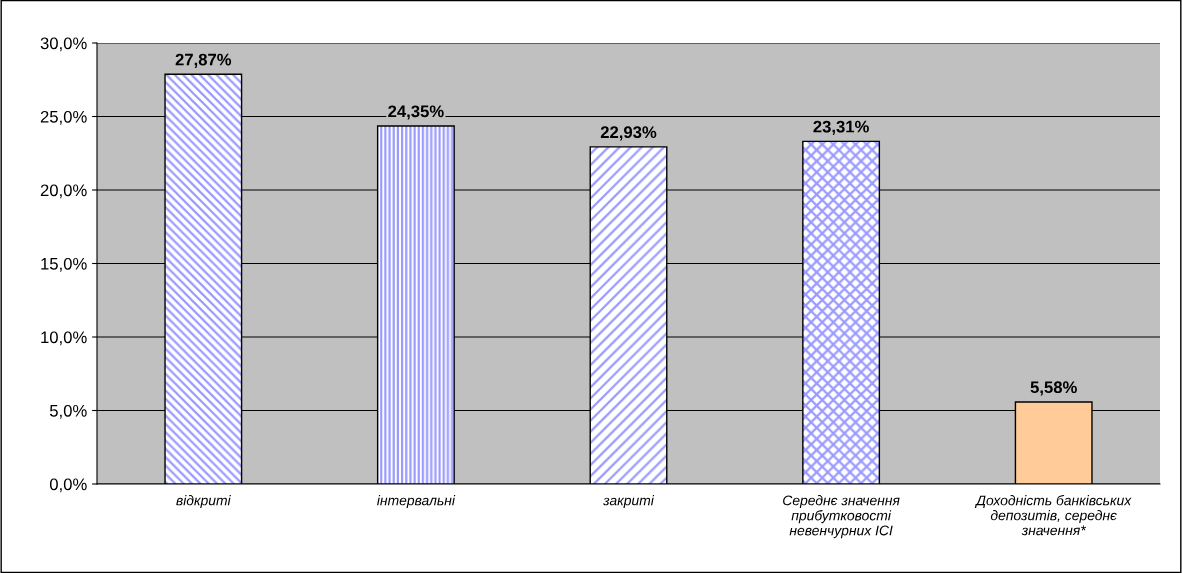 The width and height of the screenshot is (1182, 573). What do you see at coordinates (416, 112) in the screenshot?
I see `data-label: 24,35%` at bounding box center [416, 112].